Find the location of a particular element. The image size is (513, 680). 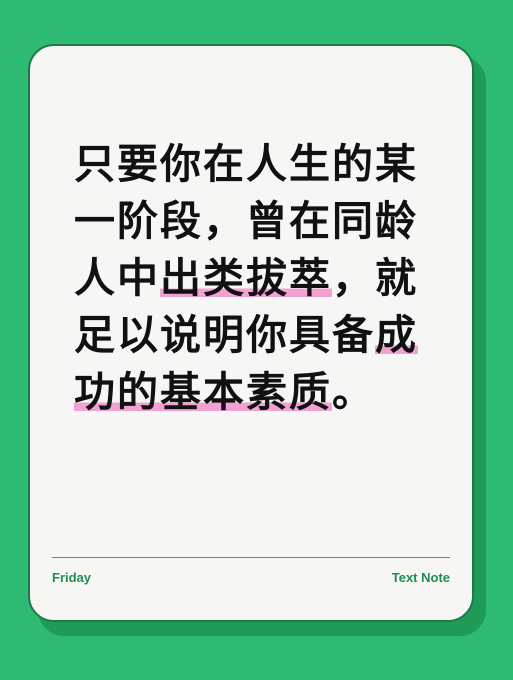

quote-highlight-3: 功的基本素质 is located at coordinates (203, 392).